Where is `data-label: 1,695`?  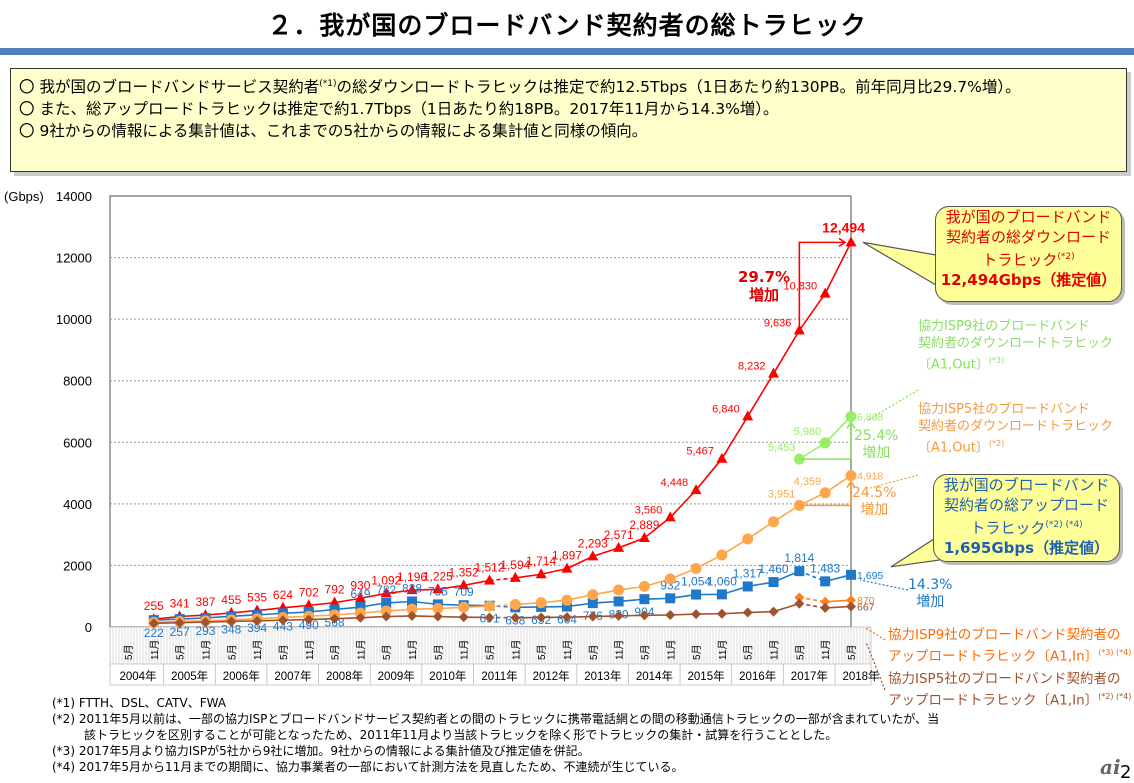
data-label: 1,695 is located at coordinates (870, 576).